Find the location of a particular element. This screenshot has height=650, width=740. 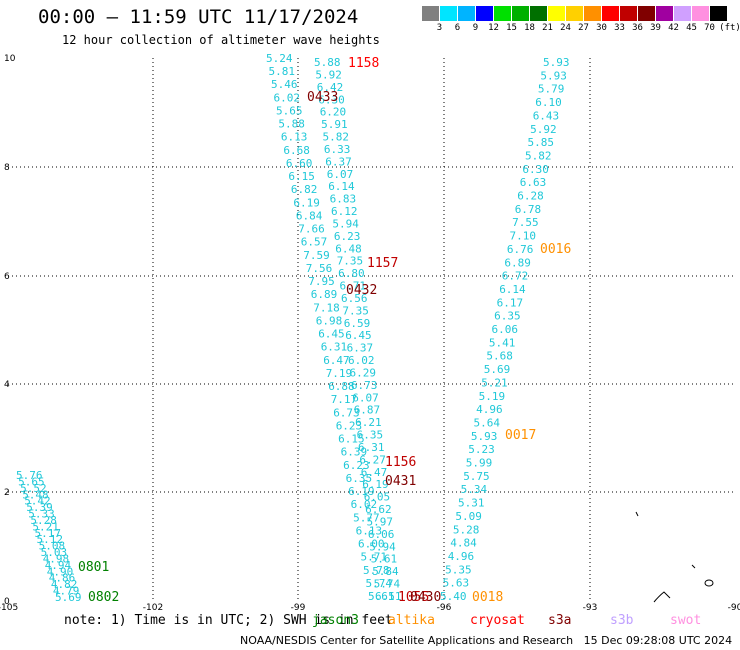

track-b-value: 6.48 is located at coordinates (348, 248).